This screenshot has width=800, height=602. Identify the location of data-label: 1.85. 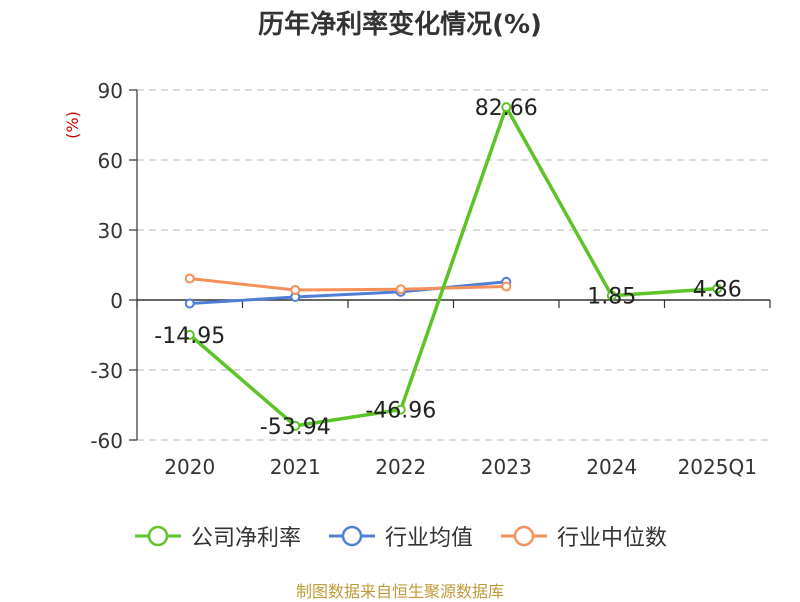
(611, 297).